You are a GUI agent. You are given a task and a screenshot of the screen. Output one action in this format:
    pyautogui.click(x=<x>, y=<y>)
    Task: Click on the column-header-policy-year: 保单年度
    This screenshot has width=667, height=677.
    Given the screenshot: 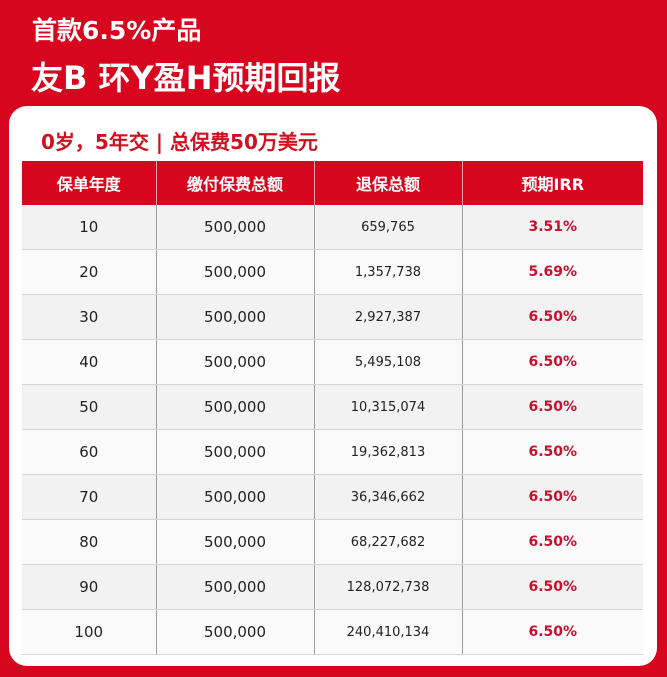 What is the action you would take?
    pyautogui.click(x=89, y=183)
    